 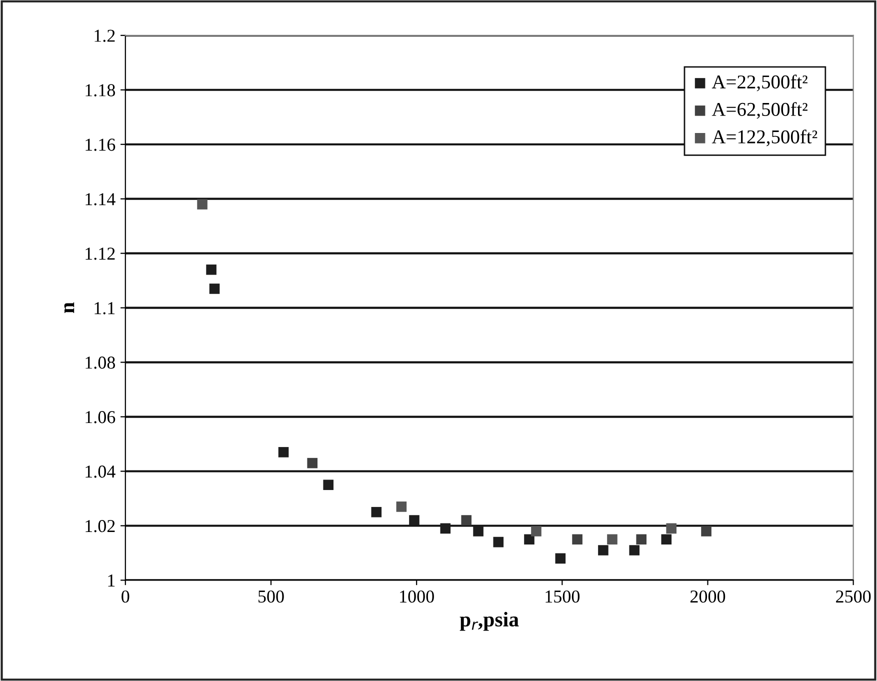 I want to click on y-tick-label: 1.18, so click(x=100, y=90).